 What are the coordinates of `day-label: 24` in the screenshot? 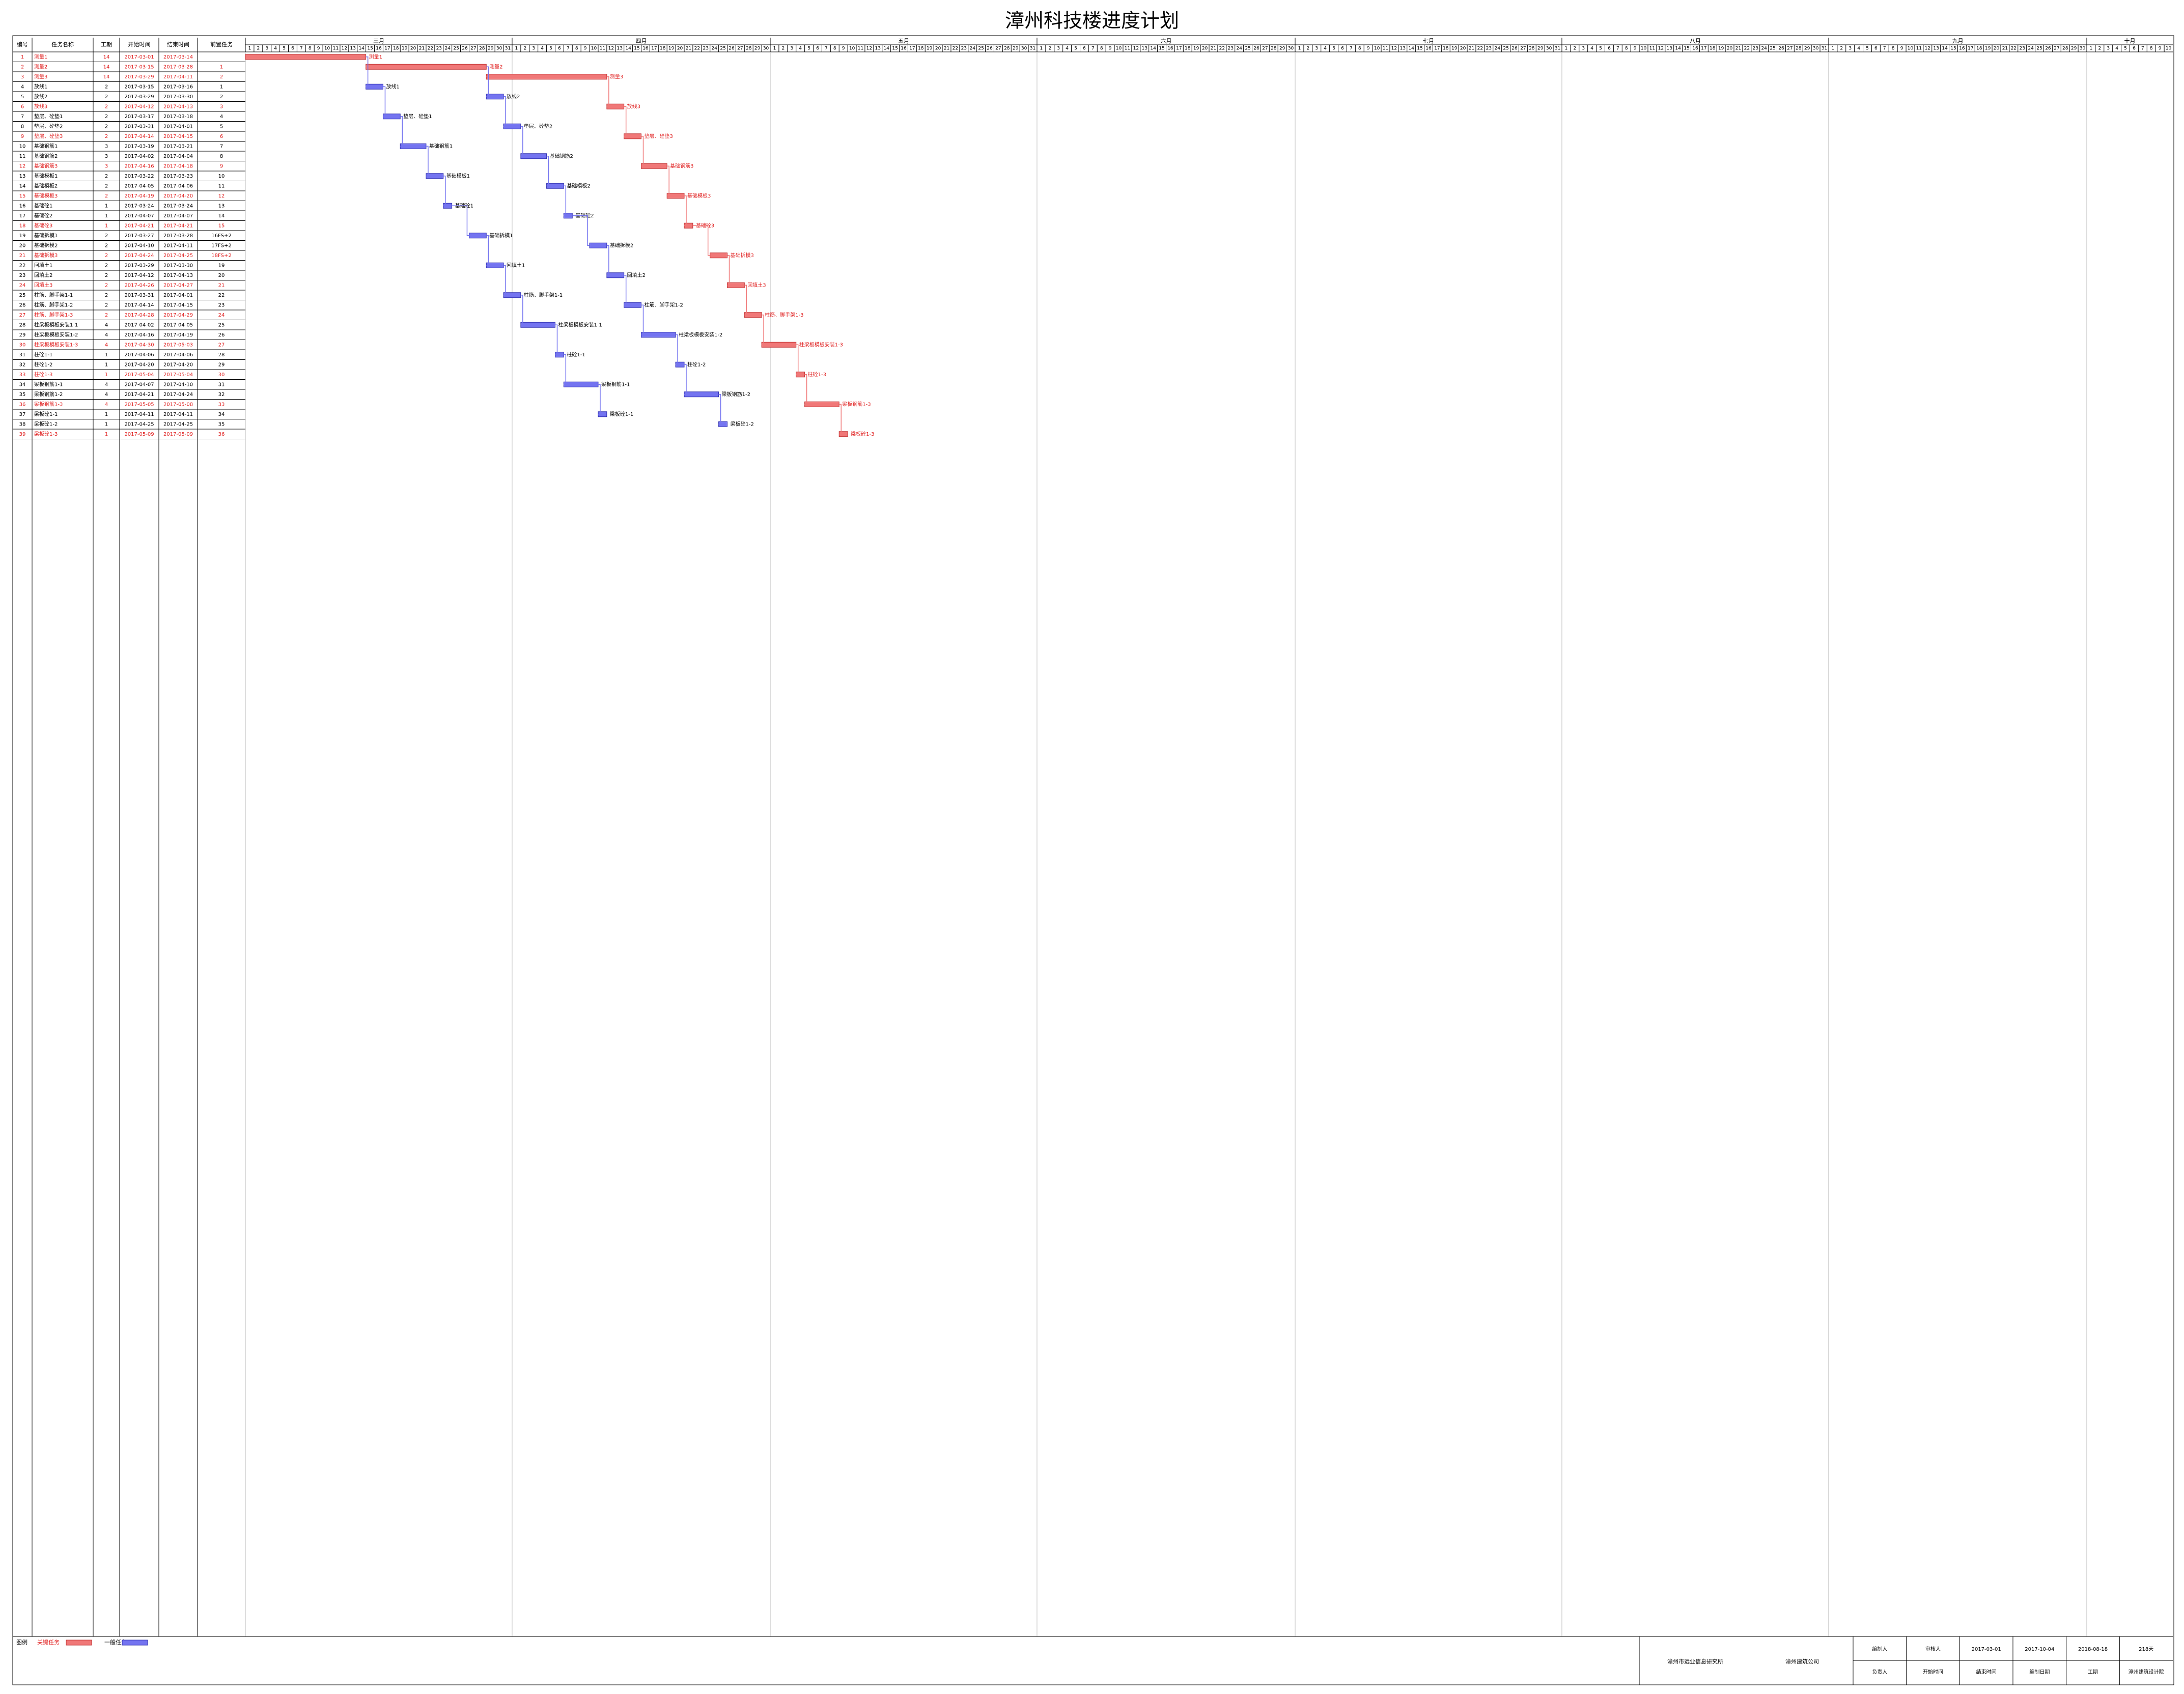 It's located at (2031, 49).